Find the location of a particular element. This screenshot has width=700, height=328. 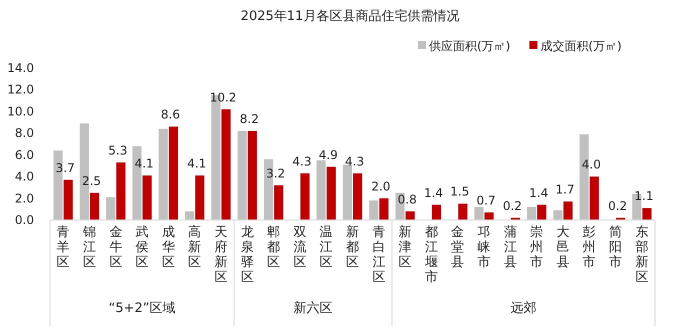

data-label: 0.8 is located at coordinates (407, 199).